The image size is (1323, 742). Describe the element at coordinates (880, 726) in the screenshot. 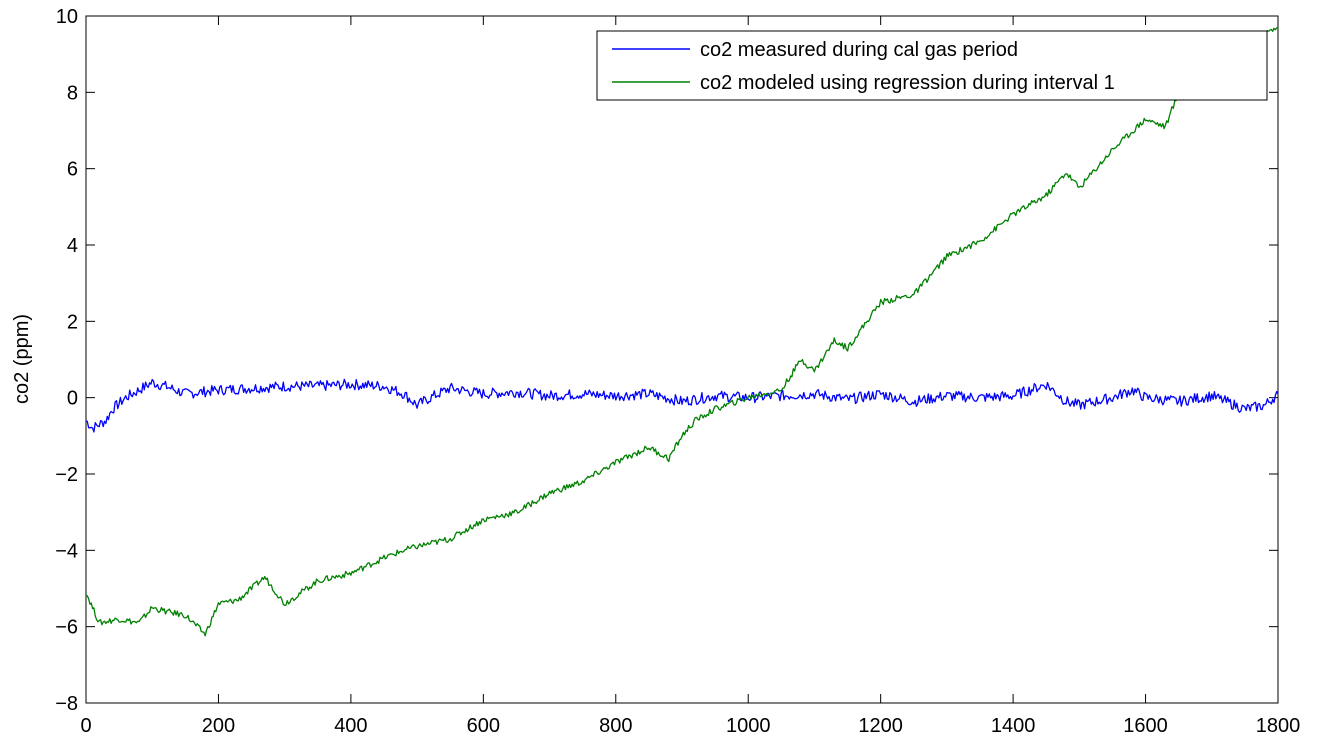

I see `x-tick-label: 1200` at that location.